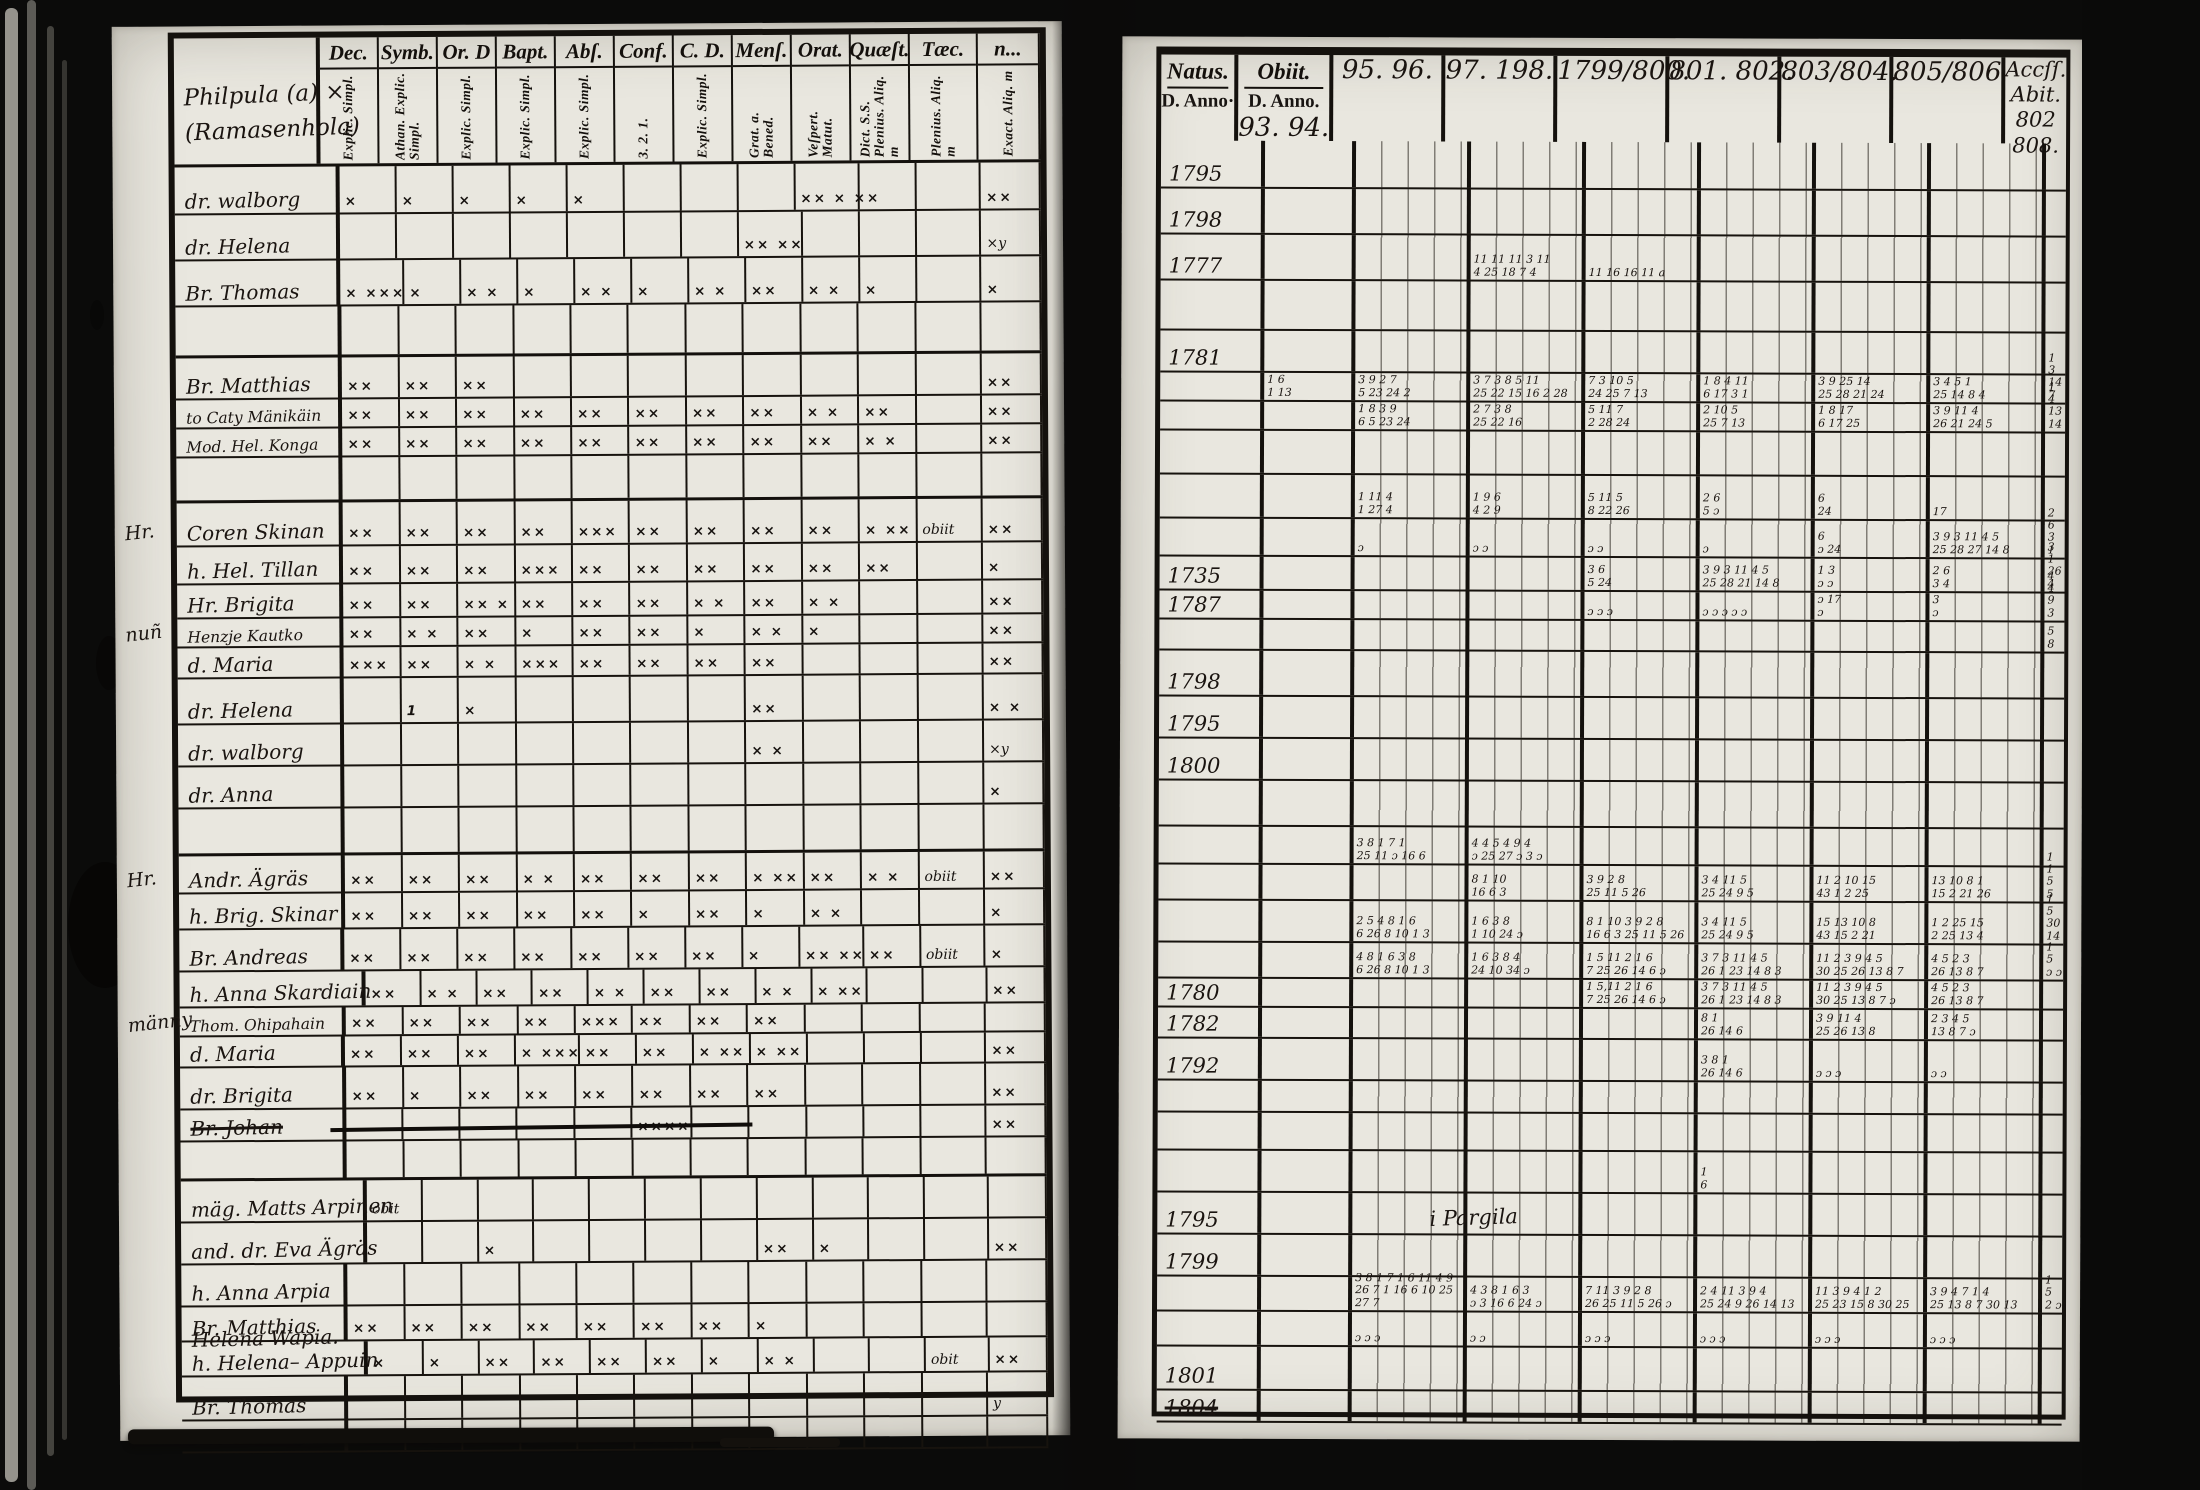 This screenshot has height=1490, width=2200. What do you see at coordinates (1211, 536) in the screenshot?
I see `natus-year-cell` at bounding box center [1211, 536].